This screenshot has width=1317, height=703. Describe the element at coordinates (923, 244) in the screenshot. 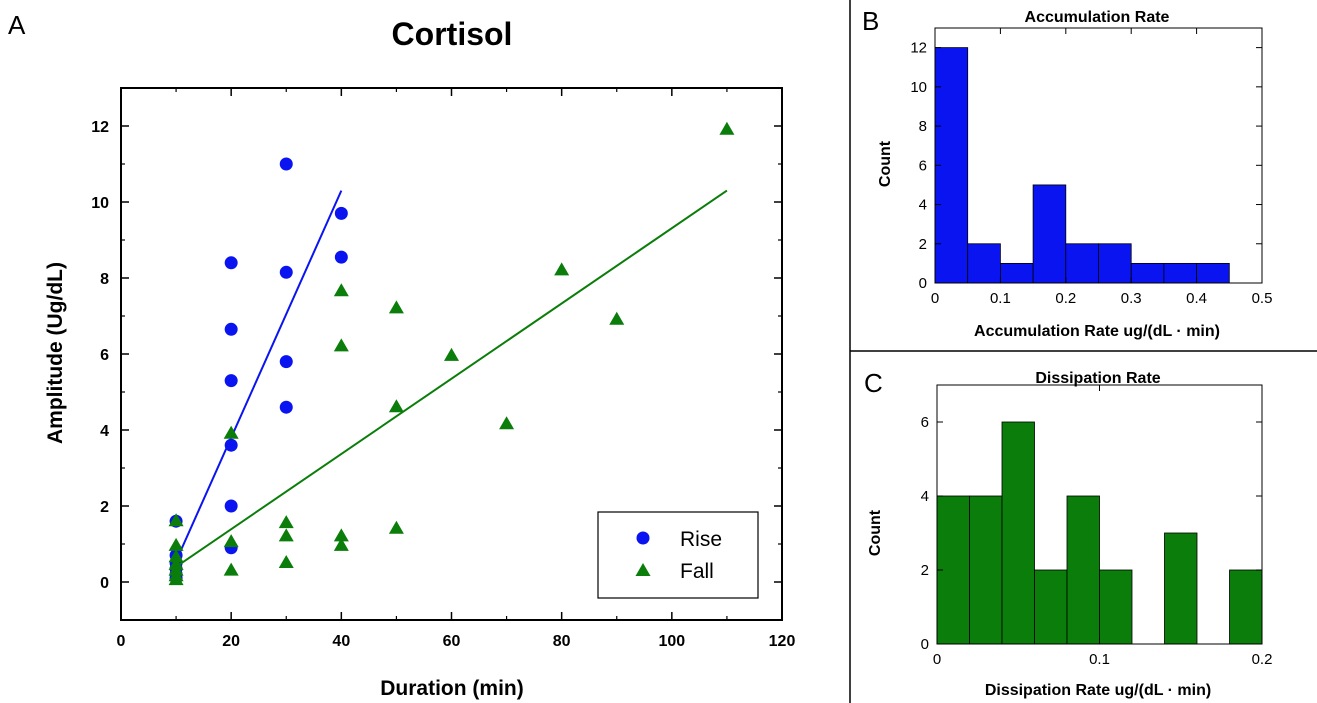

I see `chart-b-y-tick-label: 2` at that location.